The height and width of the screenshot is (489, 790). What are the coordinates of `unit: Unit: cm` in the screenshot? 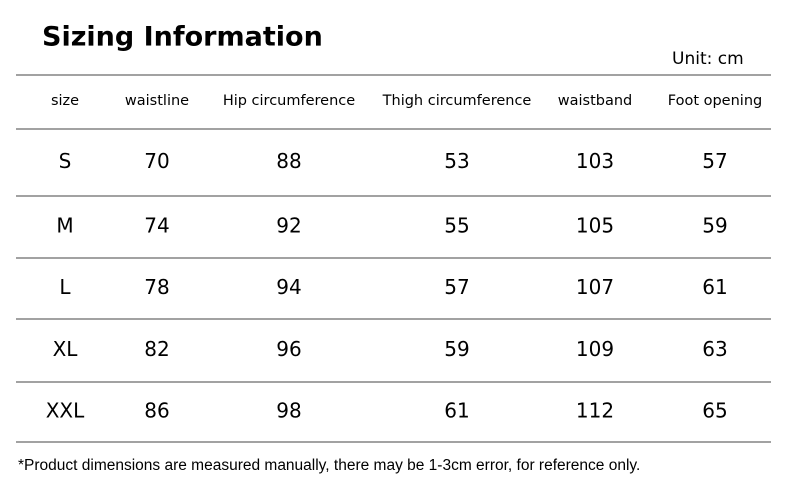 It's located at (708, 59).